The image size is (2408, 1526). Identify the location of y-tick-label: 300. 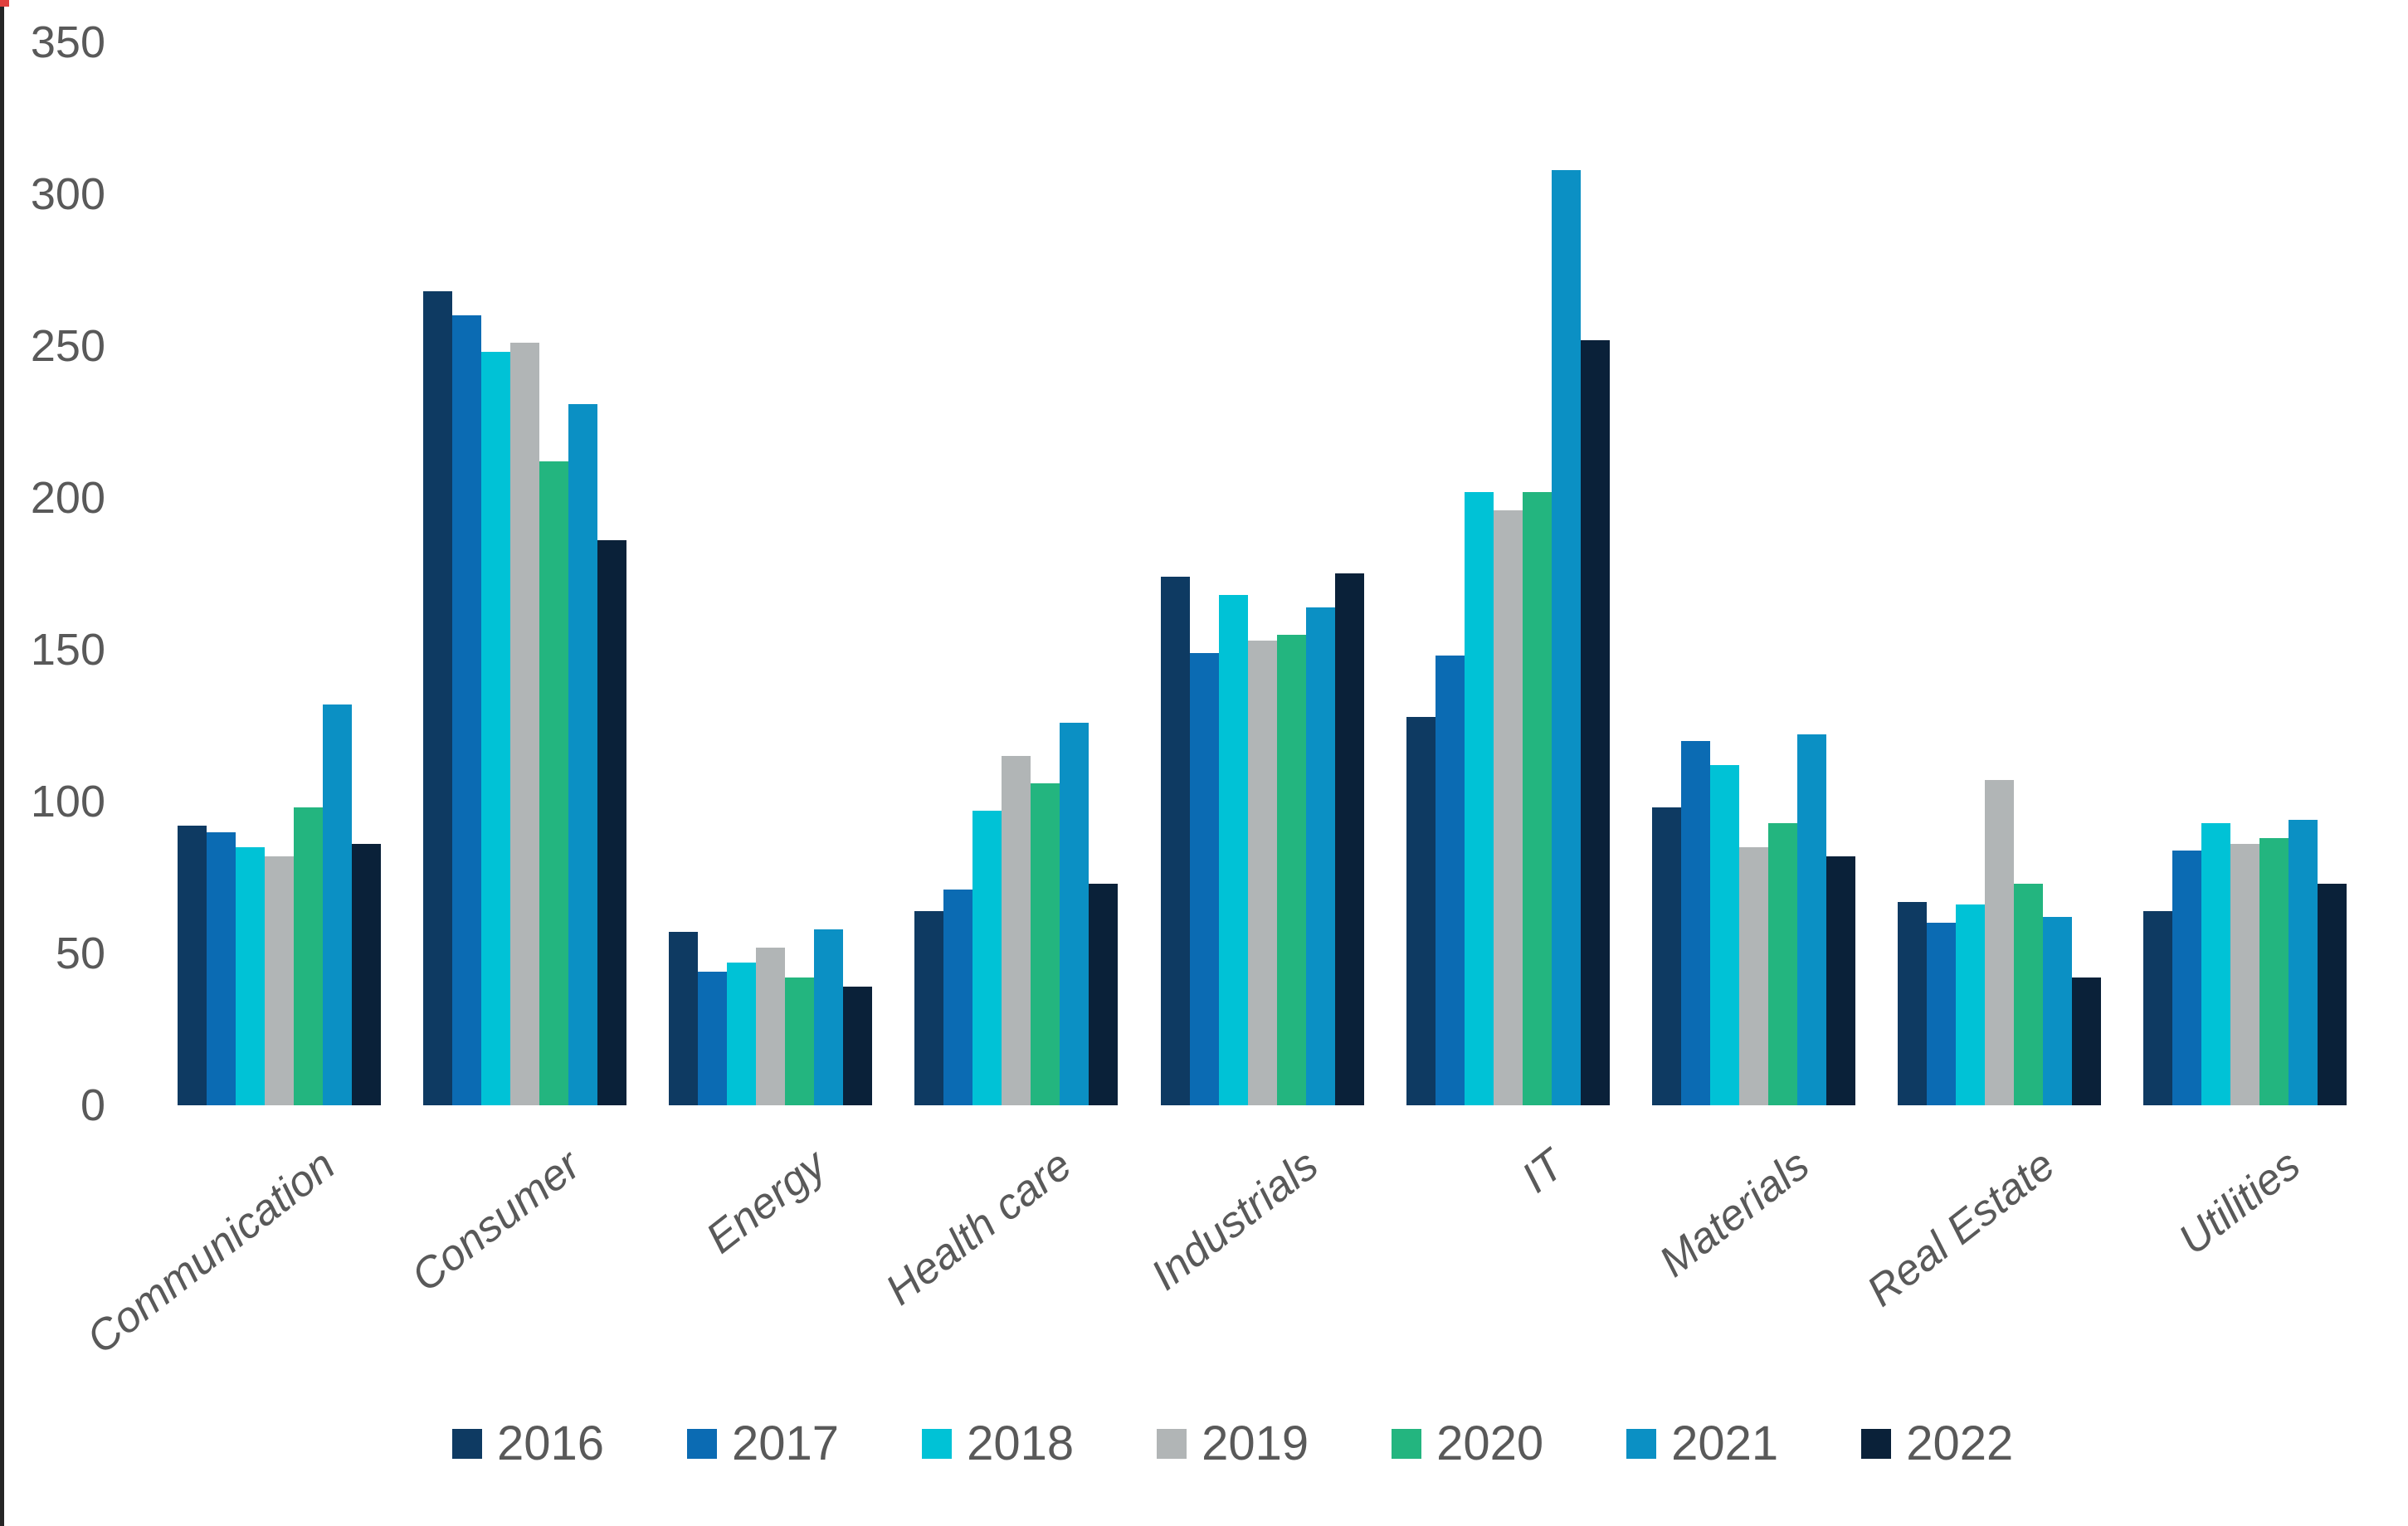
(67, 194).